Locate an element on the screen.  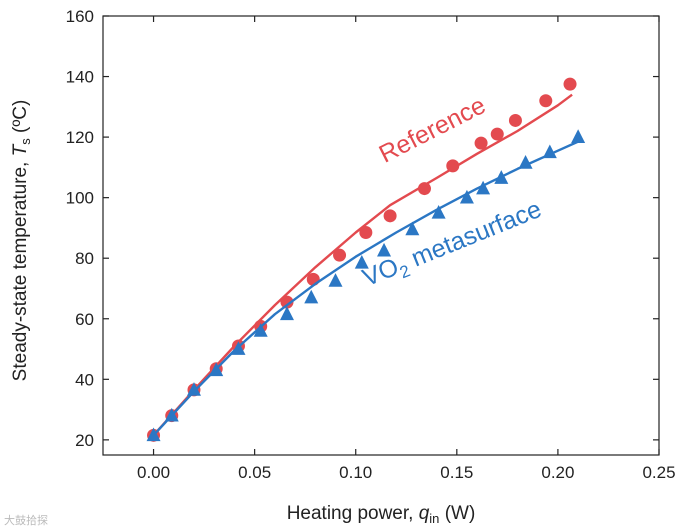
x-tick-label: 0.25 is located at coordinates (658, 472).